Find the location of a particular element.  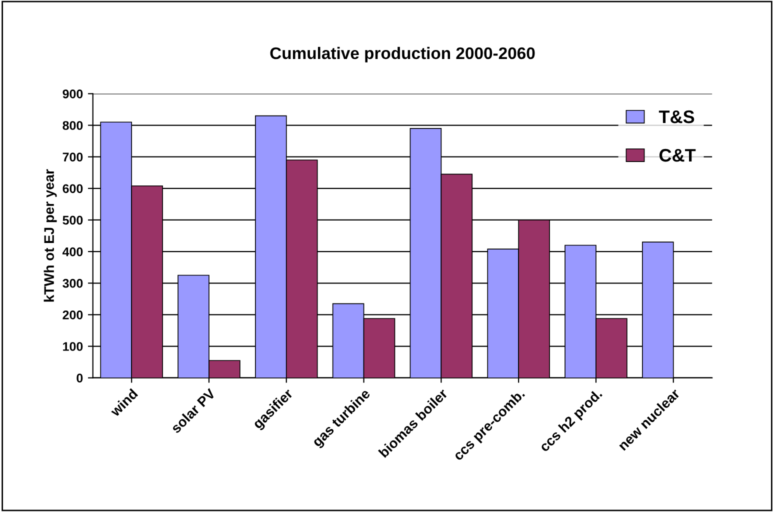

y-tick-label: 100 is located at coordinates (73, 346).